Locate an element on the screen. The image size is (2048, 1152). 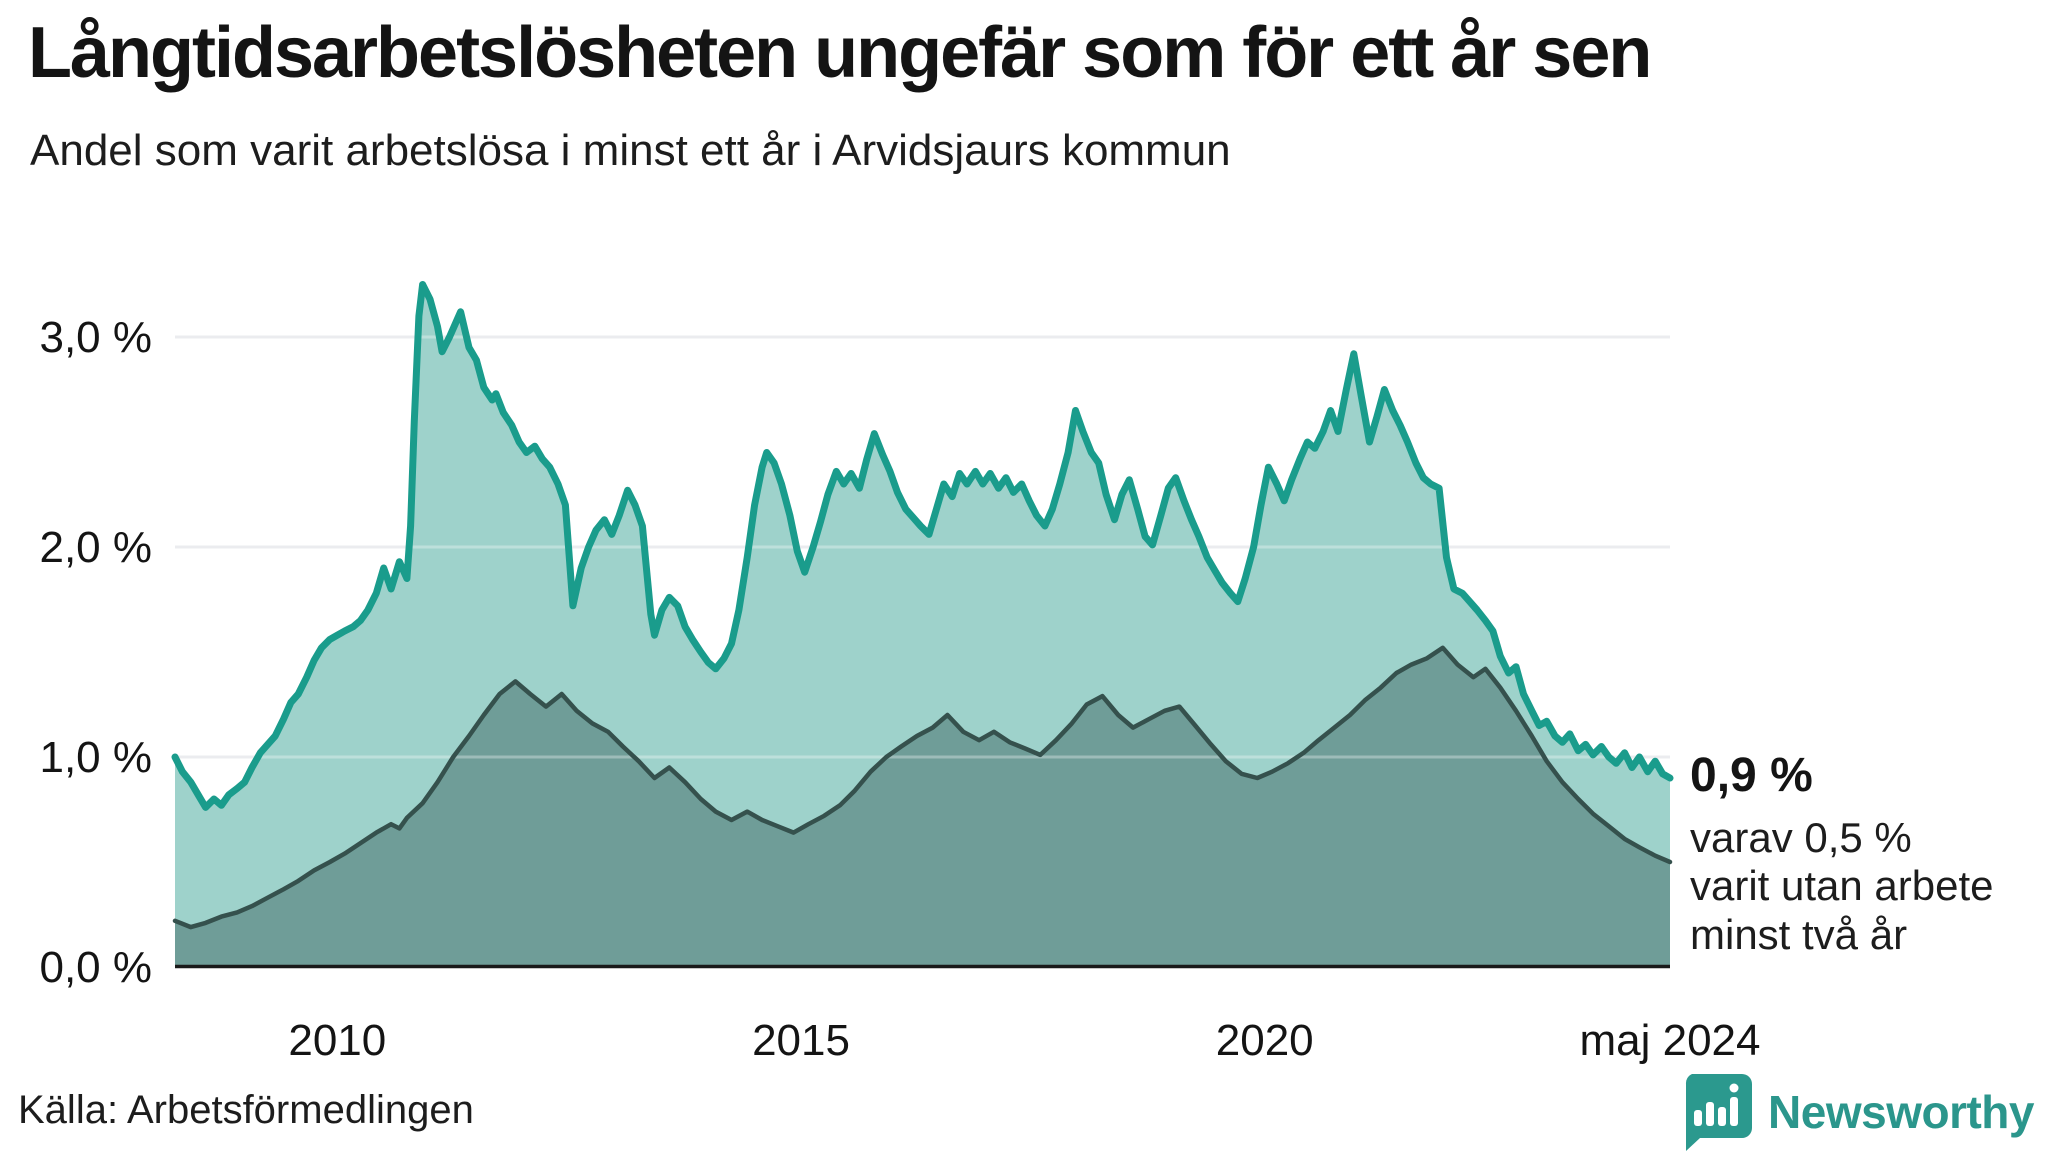
newsworthy-bubble-icon is located at coordinates (1719, 1112).